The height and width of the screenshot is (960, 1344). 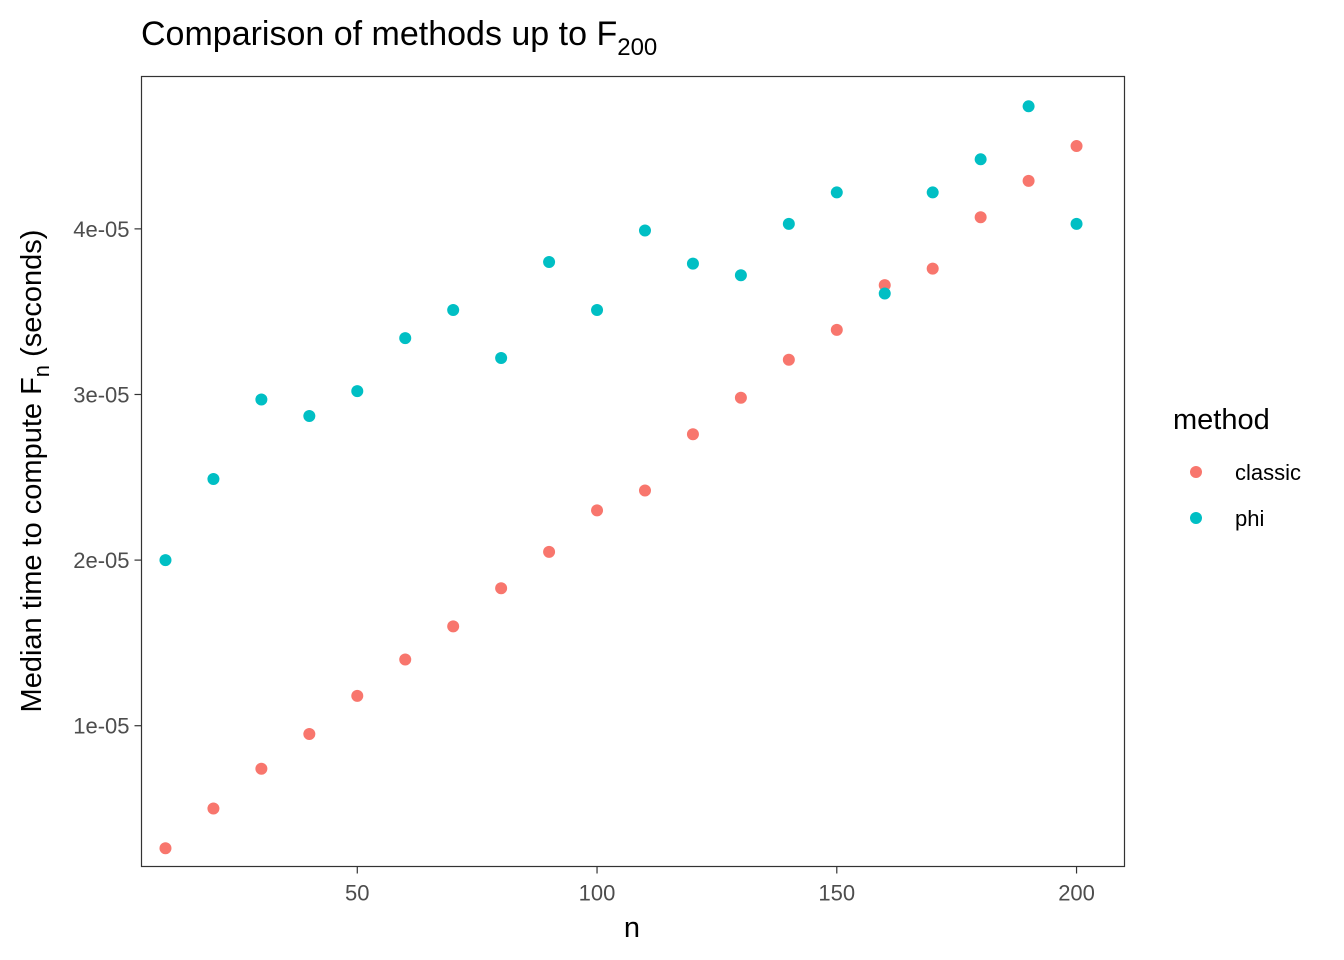 I want to click on y-axis-title: Median time to compute Fn (seconds), so click(x=35, y=471).